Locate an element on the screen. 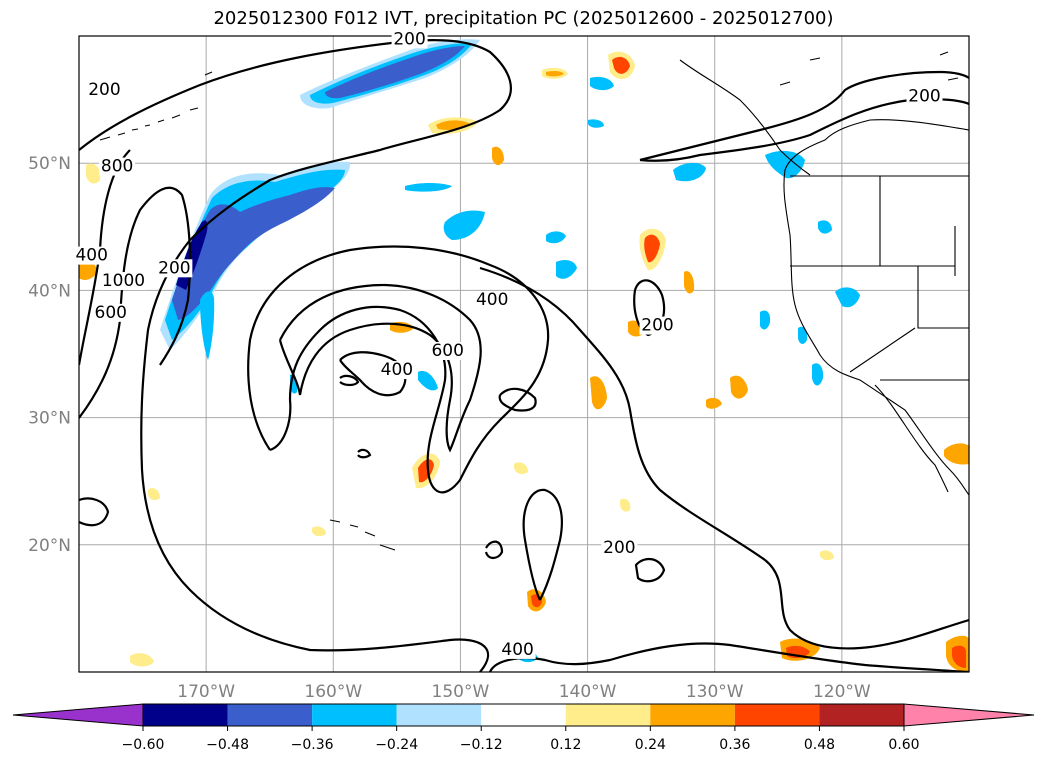 The height and width of the screenshot is (765, 1047). colorbar-tick-label: −0.48 is located at coordinates (227, 745).